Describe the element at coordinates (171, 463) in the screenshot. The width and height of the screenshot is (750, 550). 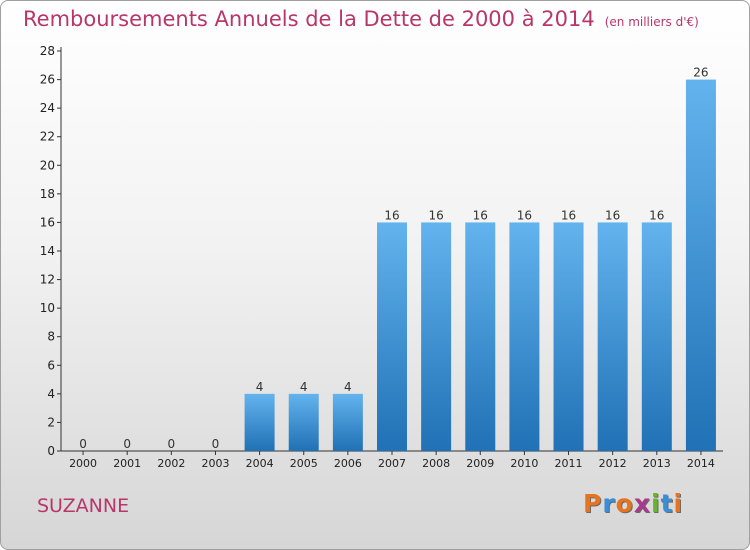
I see `x-tick-label: 2002` at that location.